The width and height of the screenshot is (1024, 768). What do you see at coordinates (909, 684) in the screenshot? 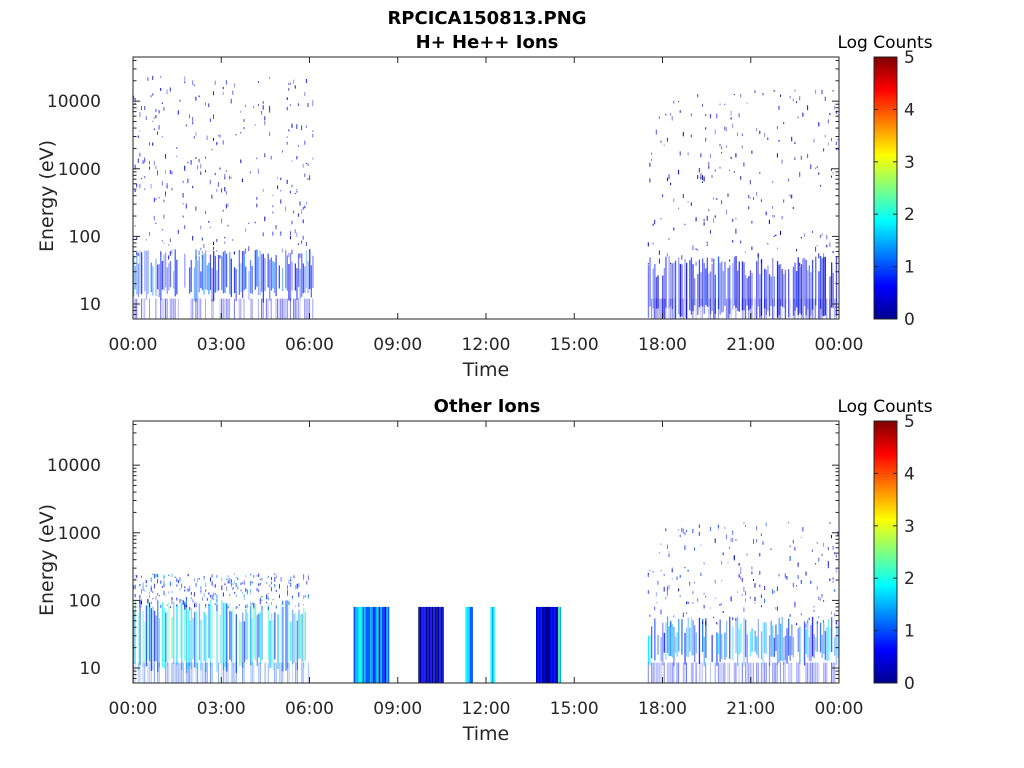
I see `colorbar-tick-label: 0` at bounding box center [909, 684].